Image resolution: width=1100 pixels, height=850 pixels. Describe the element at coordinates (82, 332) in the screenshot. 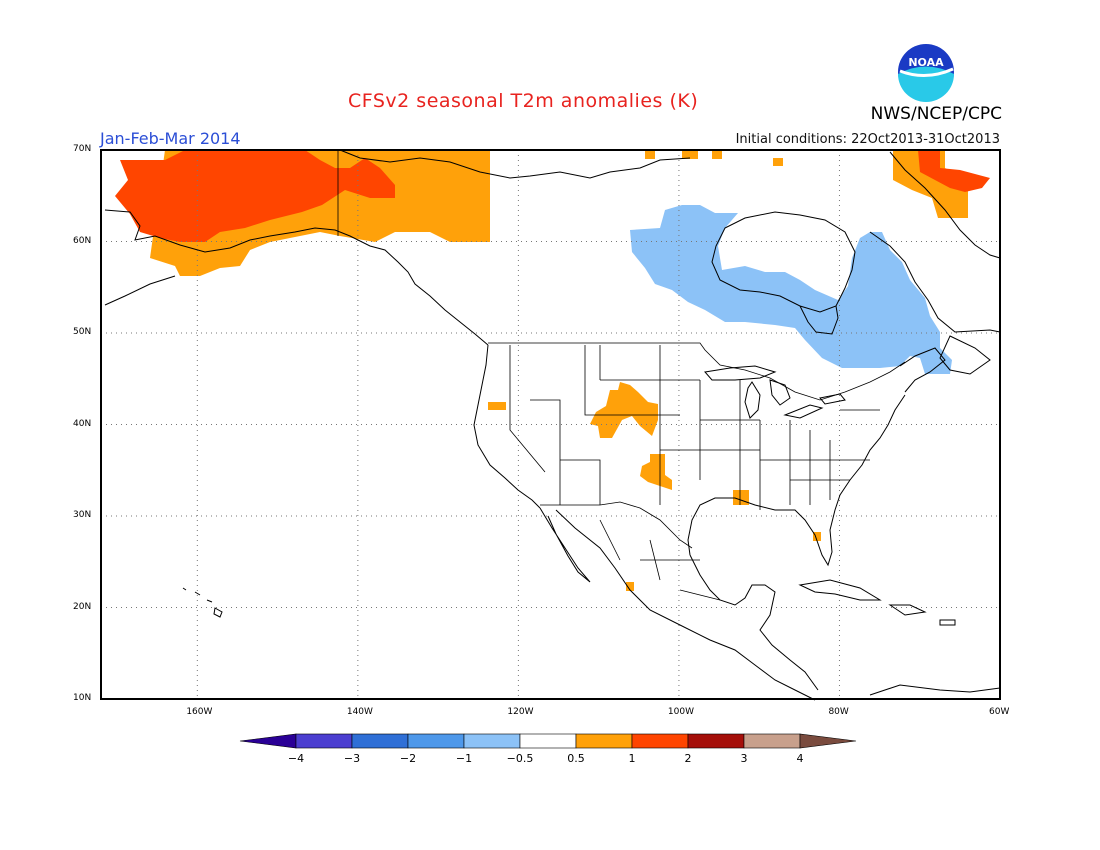

I see `lat-tick-label: 50N` at that location.